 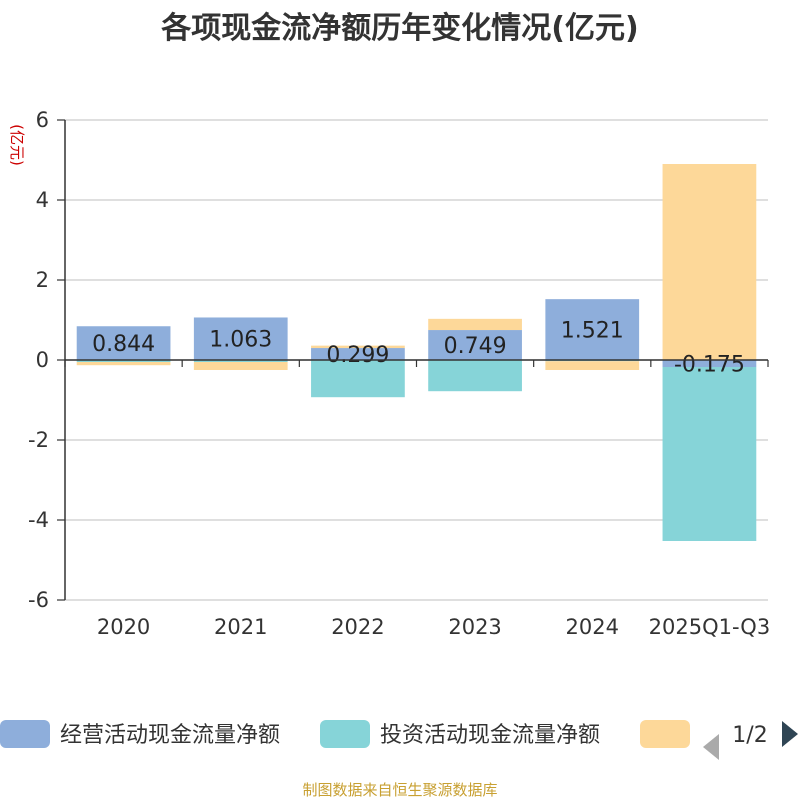 What do you see at coordinates (710, 627) in the screenshot?
I see `x-tick-label: 2025Q1-Q3` at bounding box center [710, 627].